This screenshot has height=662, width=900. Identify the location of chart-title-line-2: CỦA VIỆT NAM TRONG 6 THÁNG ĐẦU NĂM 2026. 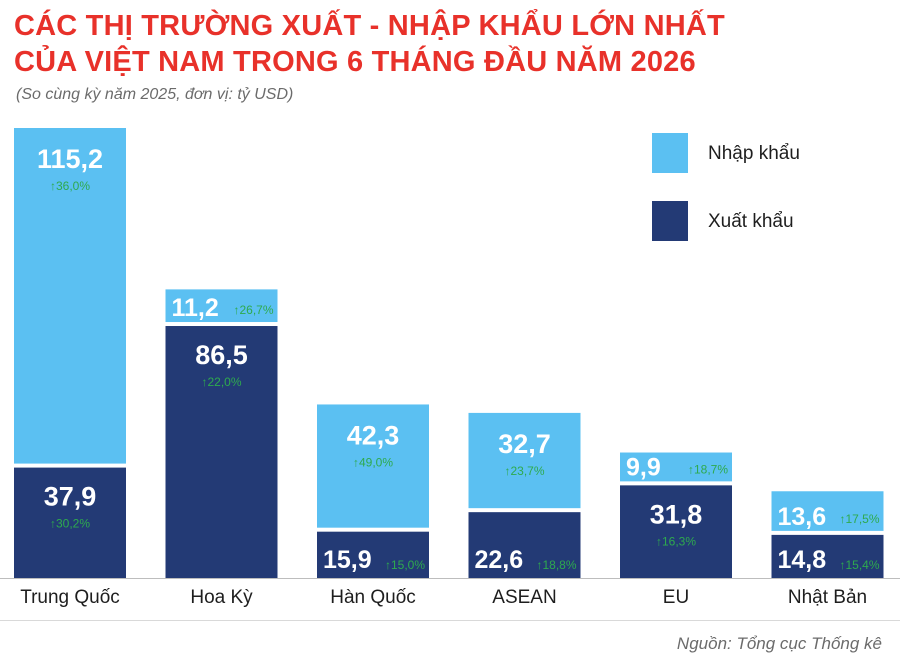
(355, 62).